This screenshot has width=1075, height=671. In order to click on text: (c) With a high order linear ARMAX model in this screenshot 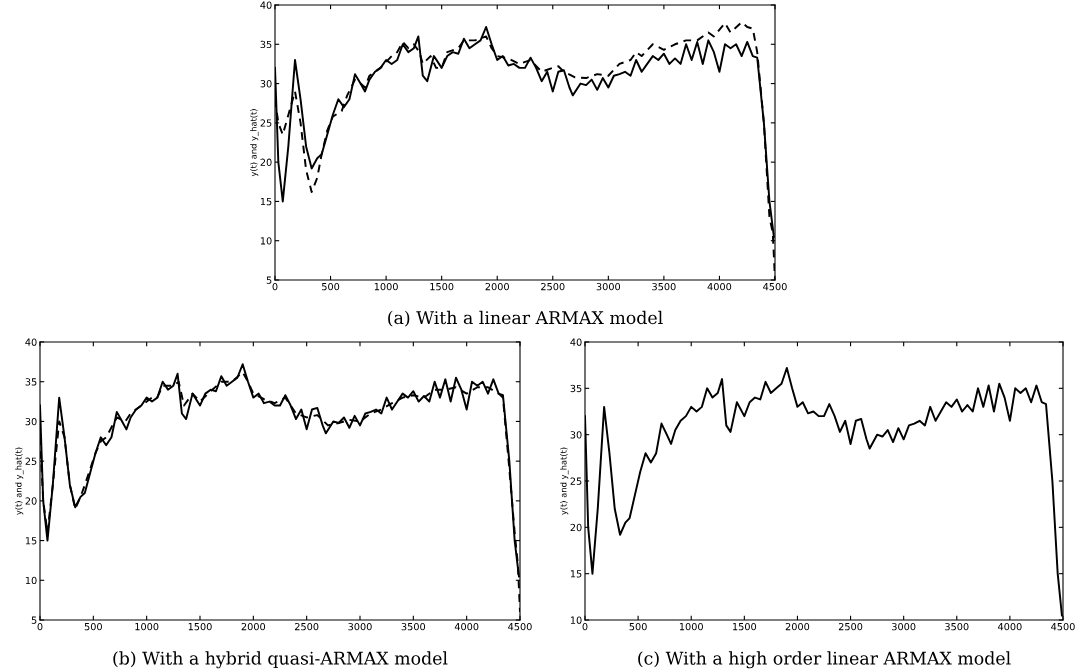, I will do `click(824, 660)`.